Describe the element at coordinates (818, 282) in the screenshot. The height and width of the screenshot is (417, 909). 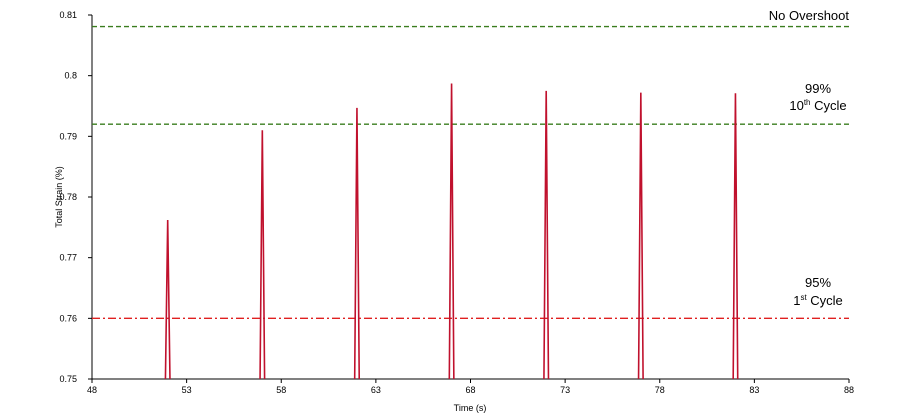
I see `ref-95-percent-label: 95%` at that location.